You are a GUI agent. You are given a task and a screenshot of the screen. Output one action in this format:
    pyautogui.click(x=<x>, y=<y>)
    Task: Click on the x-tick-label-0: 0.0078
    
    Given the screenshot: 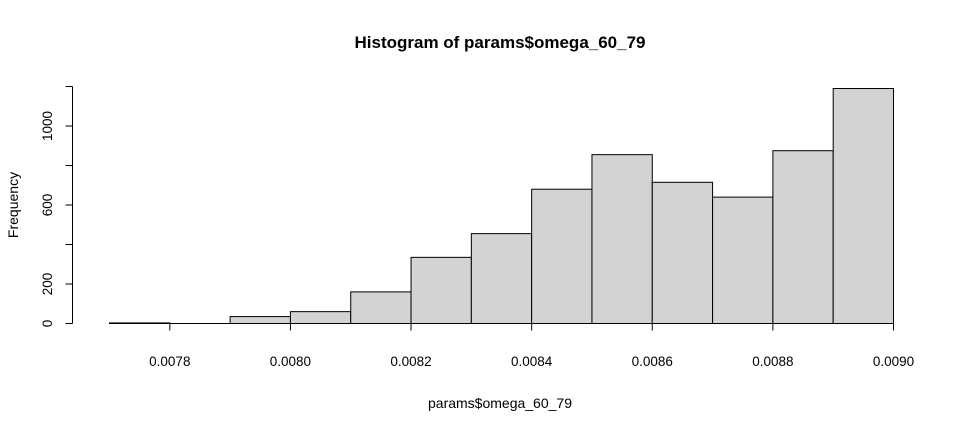 What is the action you would take?
    pyautogui.click(x=169, y=361)
    